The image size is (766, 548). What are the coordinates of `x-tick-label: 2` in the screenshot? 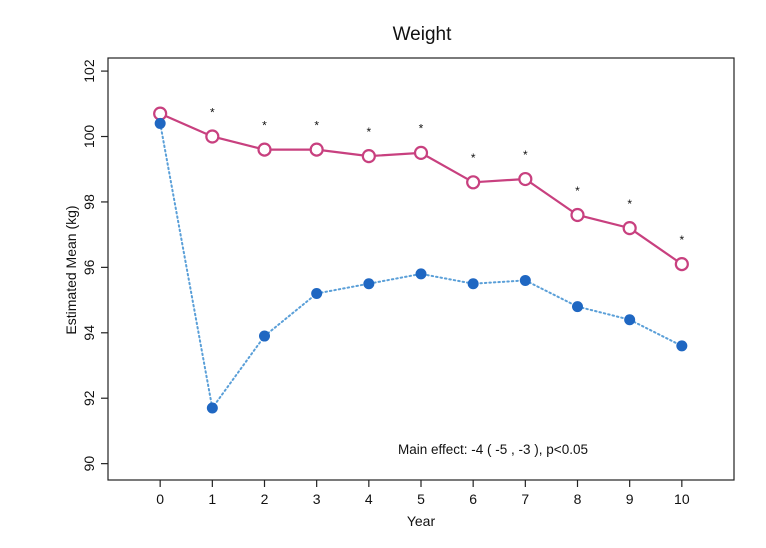 It's located at (265, 499).